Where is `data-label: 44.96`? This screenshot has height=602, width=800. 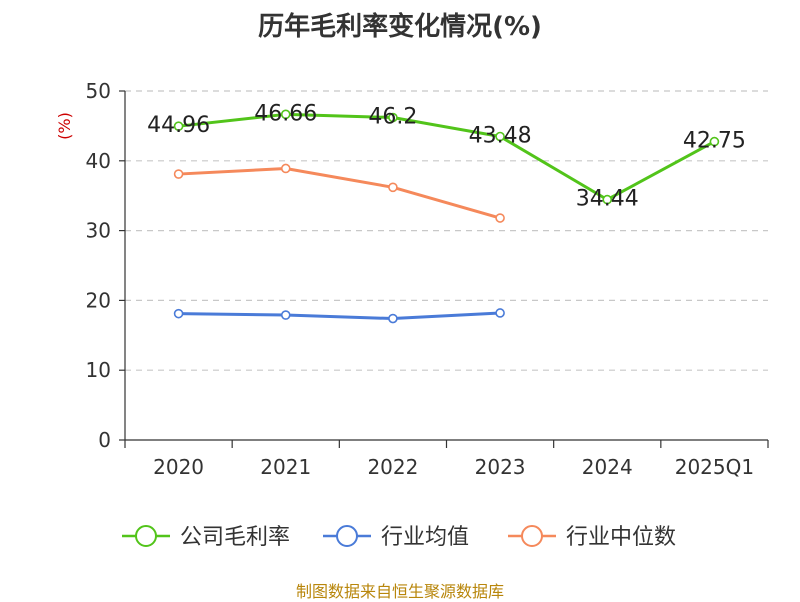
data-label: 44.96 is located at coordinates (178, 125).